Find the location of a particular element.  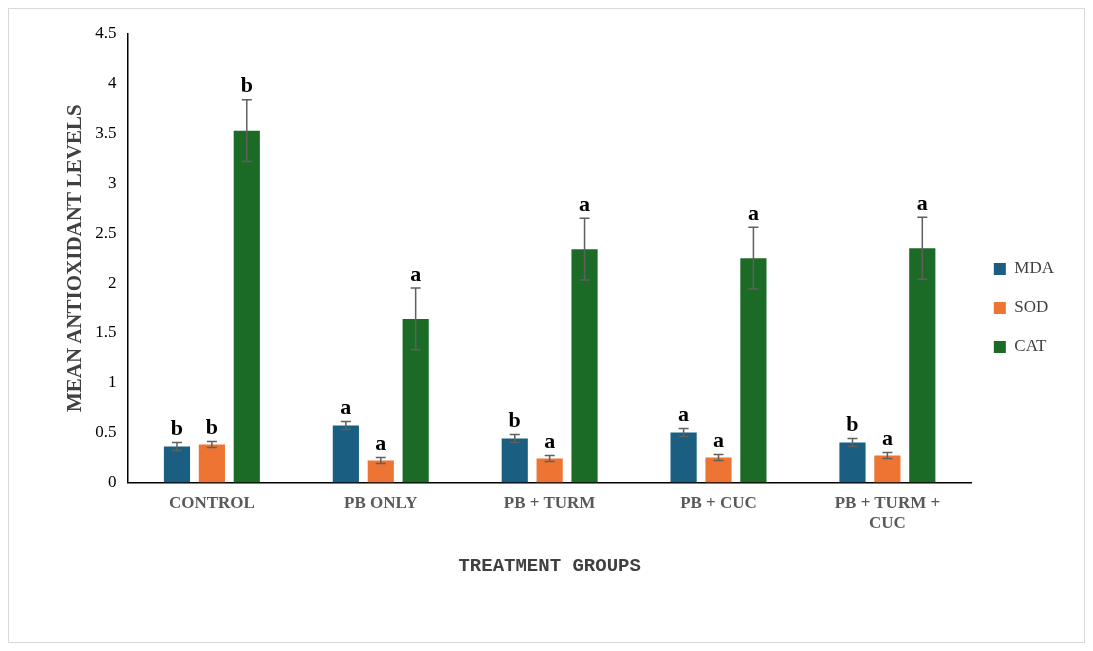

y-tick-label: 3.5 is located at coordinates (106, 133).